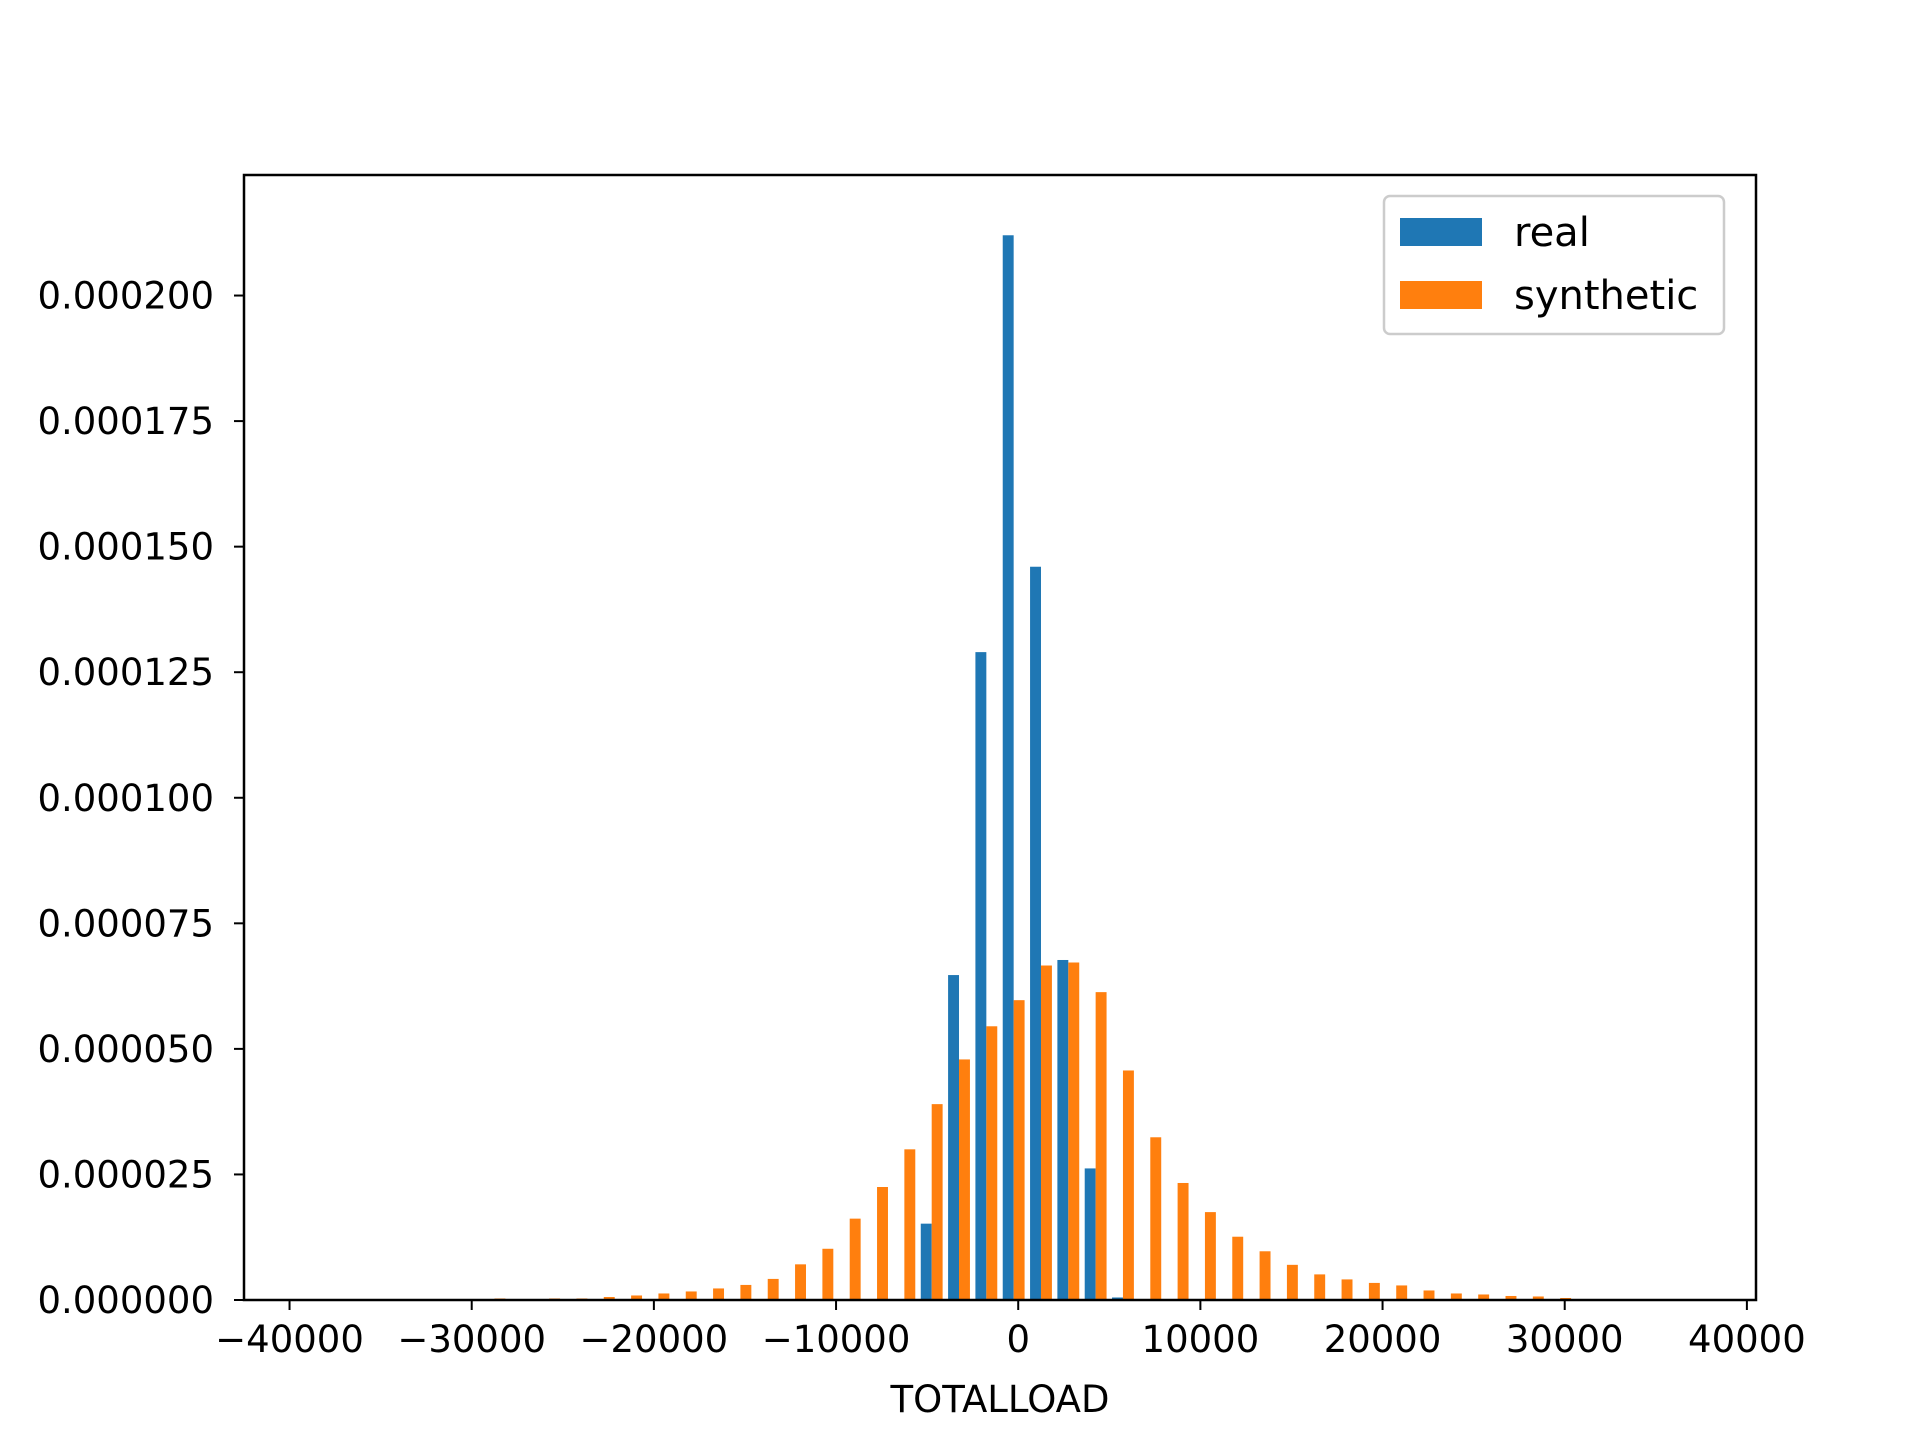  I want to click on x-tick-label: 20000, so click(1383, 1339).